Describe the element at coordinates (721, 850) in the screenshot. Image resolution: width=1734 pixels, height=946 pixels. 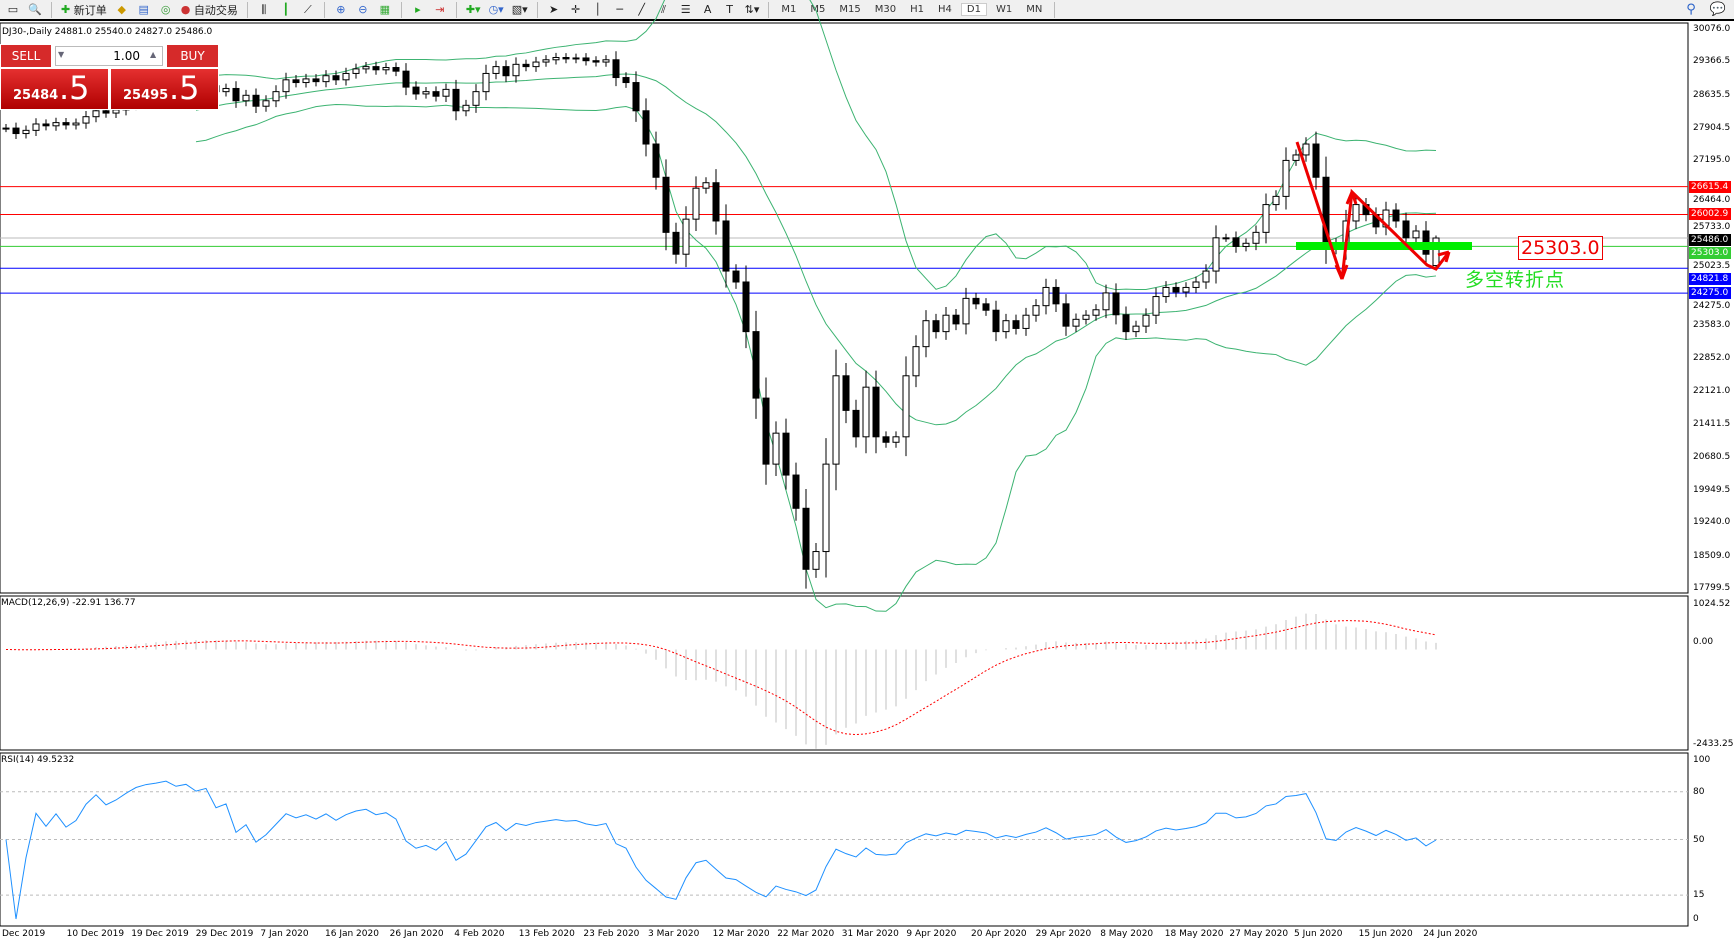
I see `rsi-line` at that location.